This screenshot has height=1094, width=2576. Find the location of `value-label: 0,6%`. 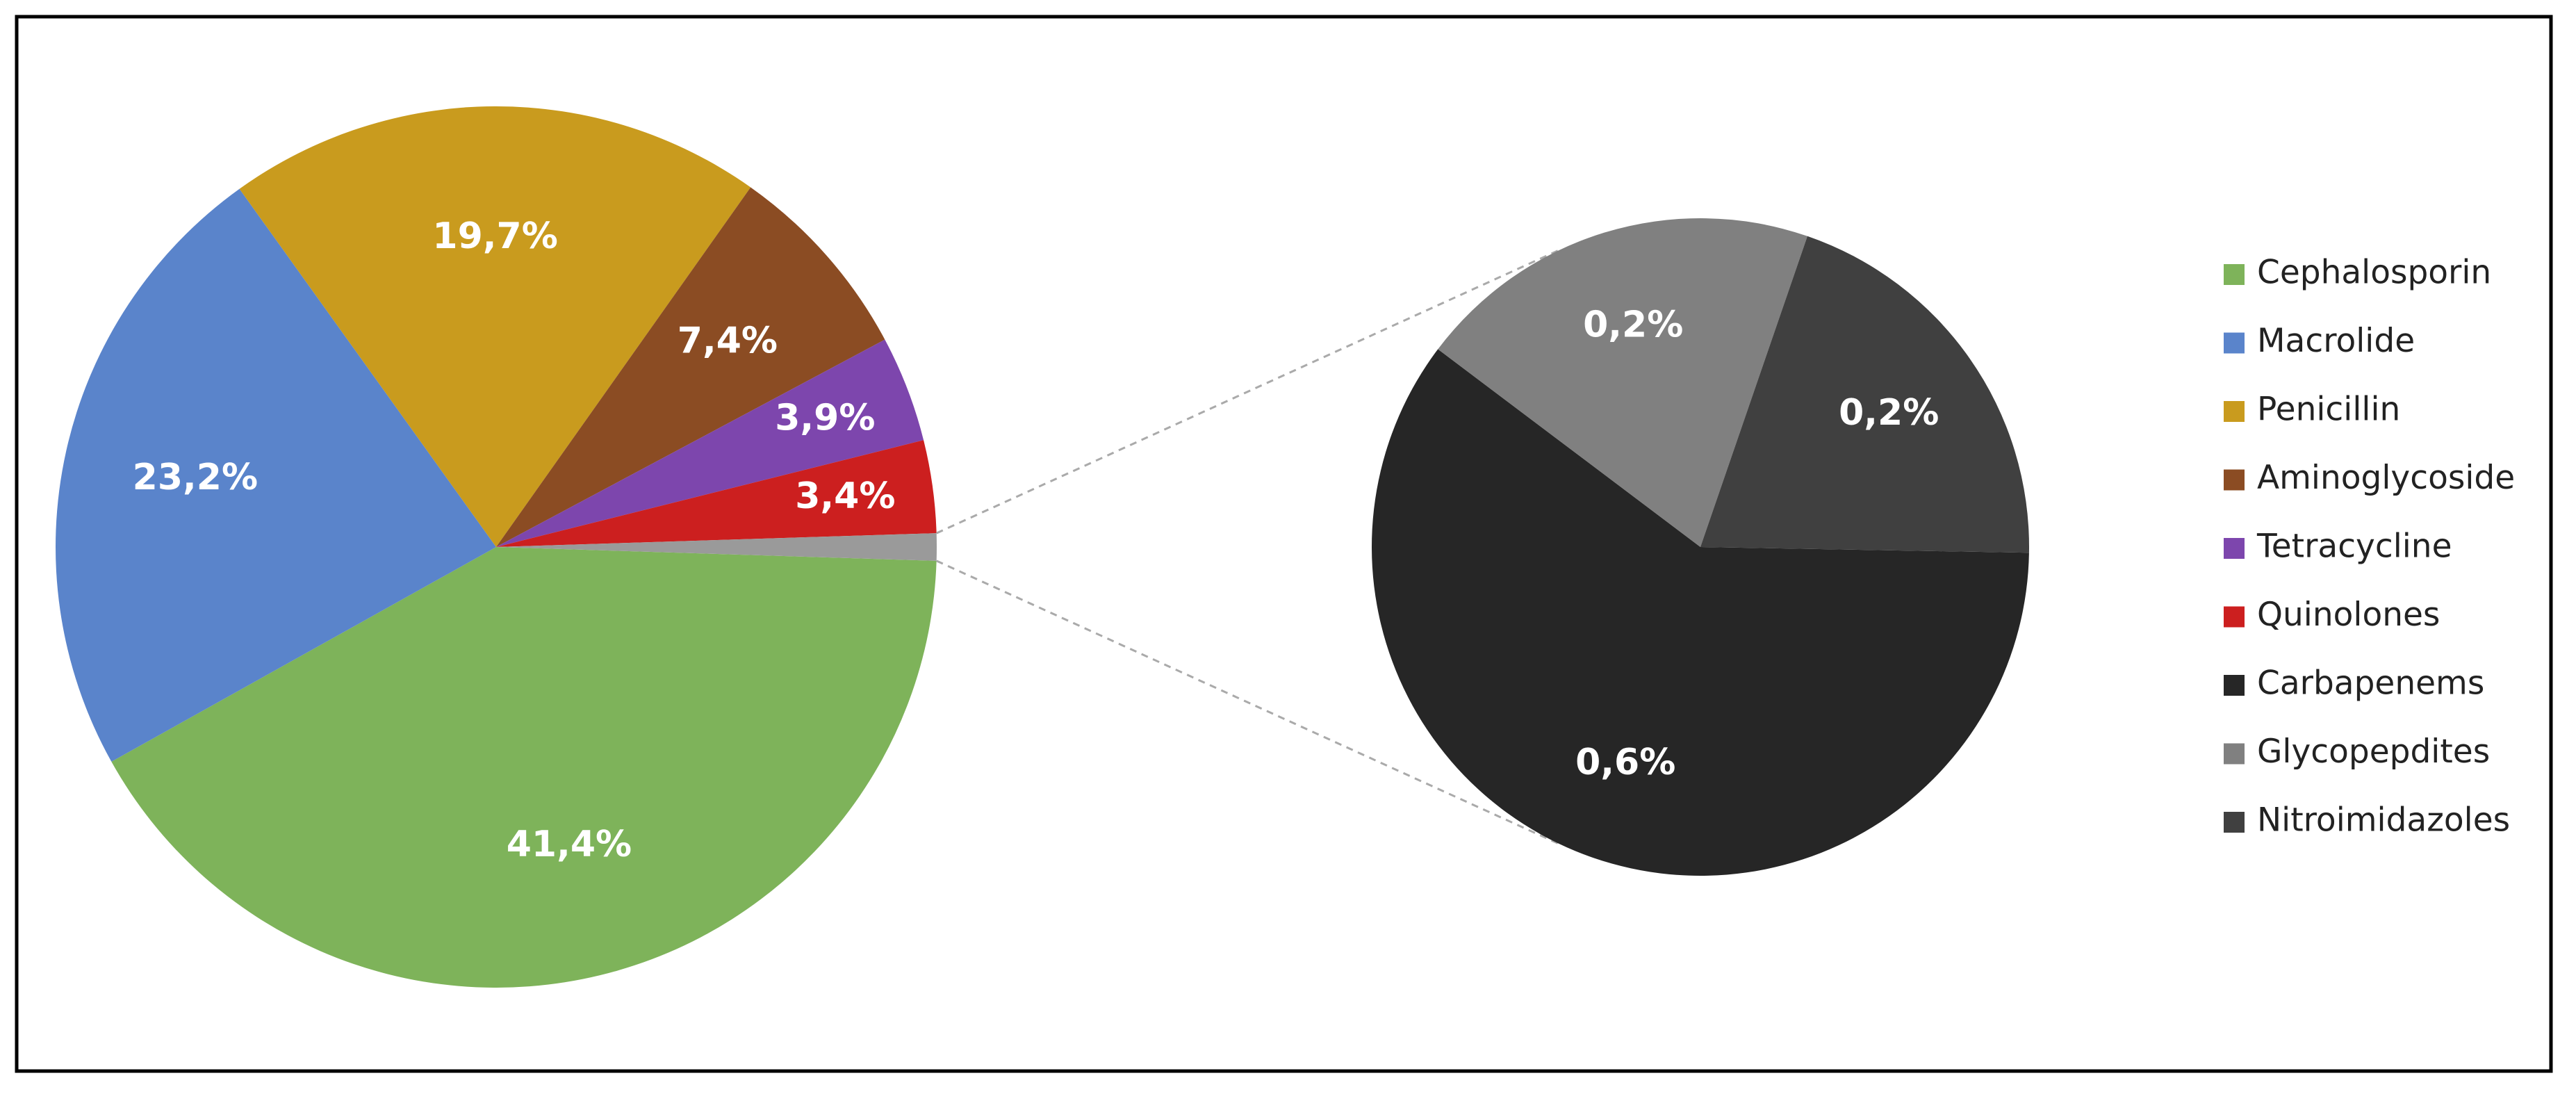

value-label: 0,6% is located at coordinates (1625, 762).